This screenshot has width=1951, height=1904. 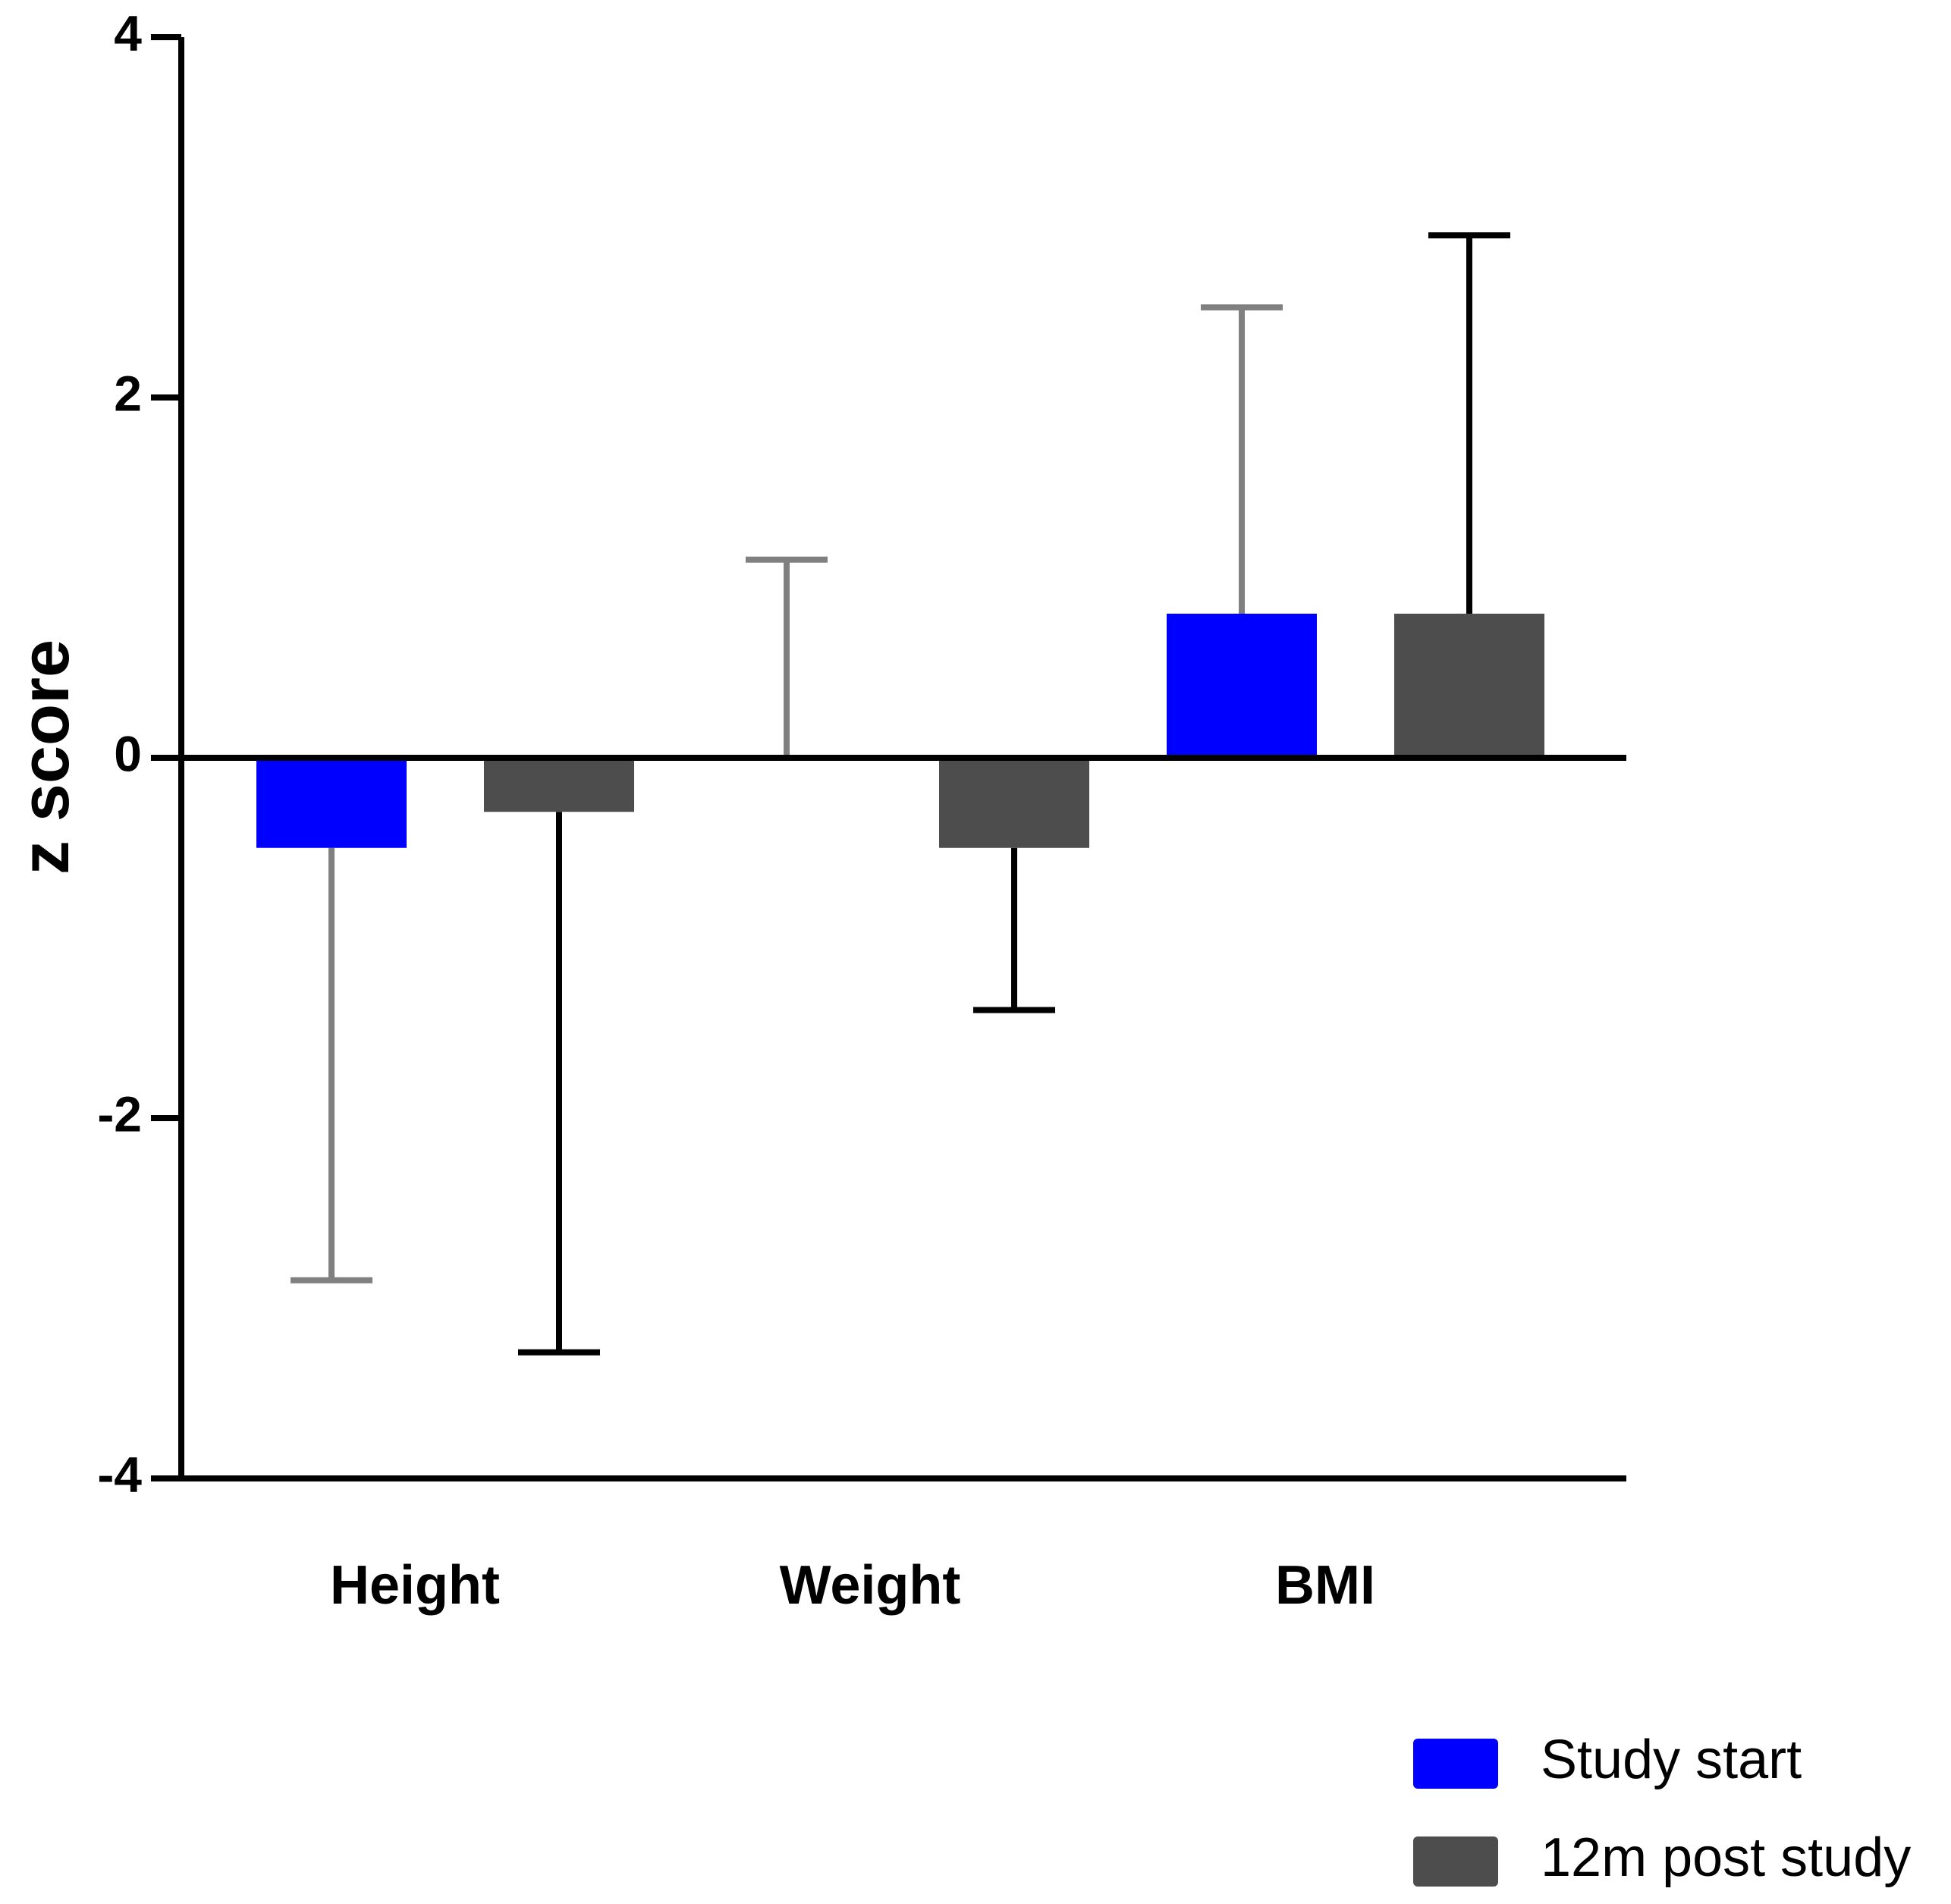 I want to click on x-tick-label: Weight, so click(x=870, y=1586).